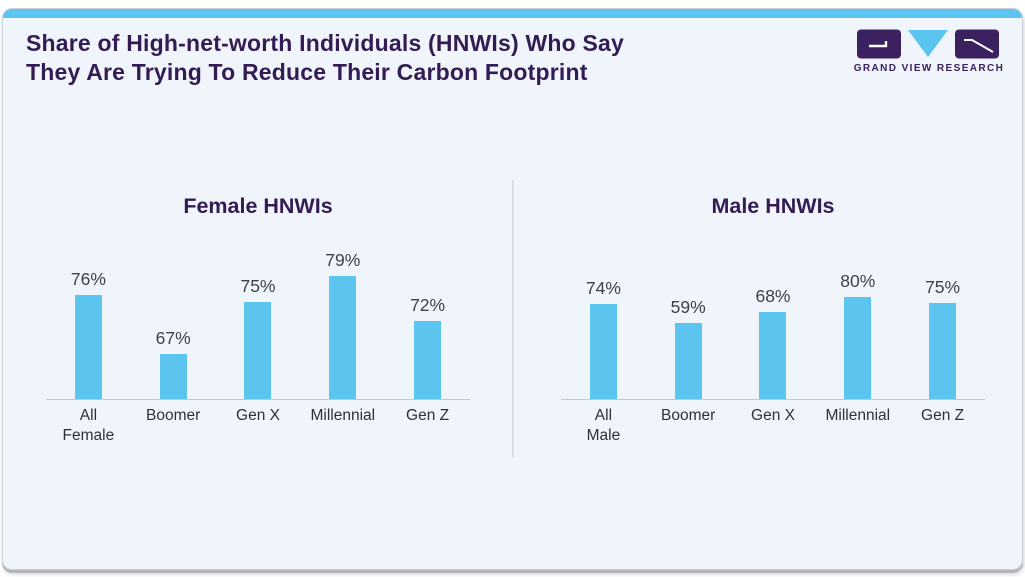 The width and height of the screenshot is (1025, 577). What do you see at coordinates (603, 288) in the screenshot?
I see `bar-value-label: 74%` at bounding box center [603, 288].